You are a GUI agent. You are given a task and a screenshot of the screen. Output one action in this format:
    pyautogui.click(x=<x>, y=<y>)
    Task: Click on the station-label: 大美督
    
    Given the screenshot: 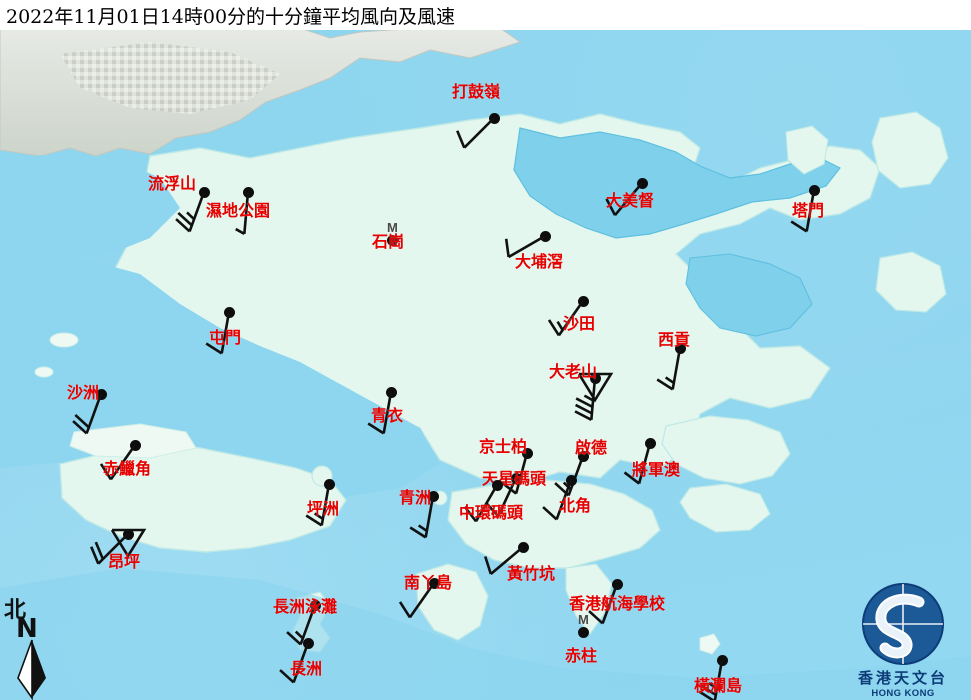 What is the action you would take?
    pyautogui.click(x=630, y=200)
    